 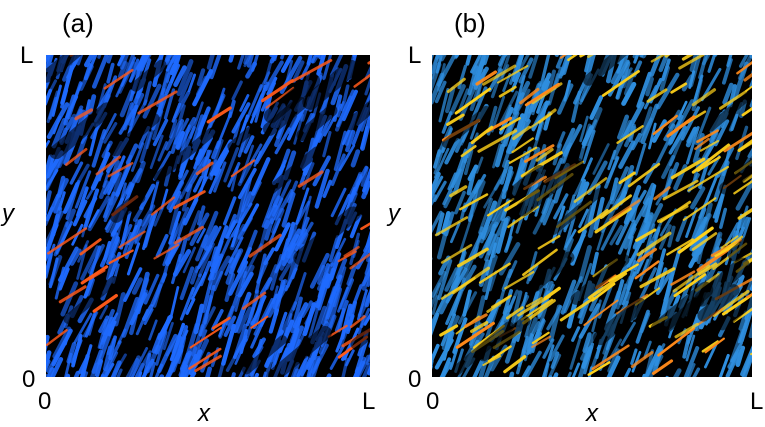 I want to click on panel-tag: (a), so click(x=78, y=23).